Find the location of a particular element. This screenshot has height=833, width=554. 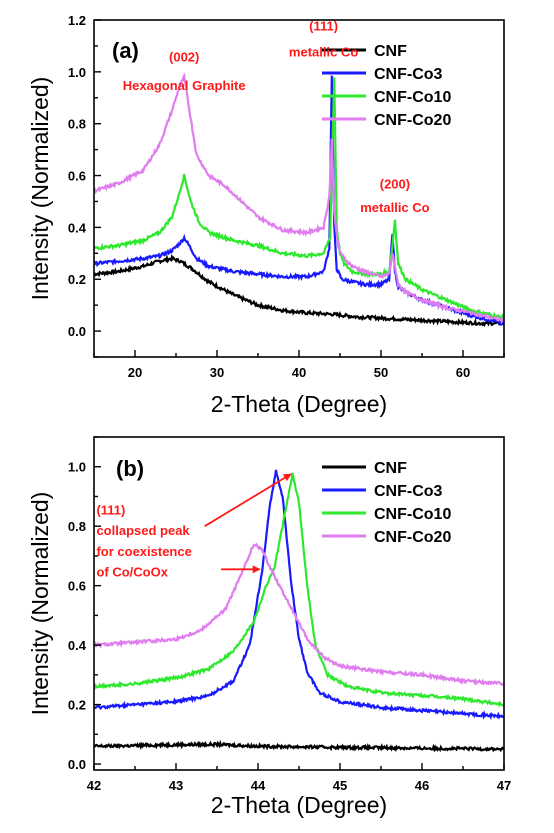

annotation-label: collapsed peak is located at coordinates (143, 530).